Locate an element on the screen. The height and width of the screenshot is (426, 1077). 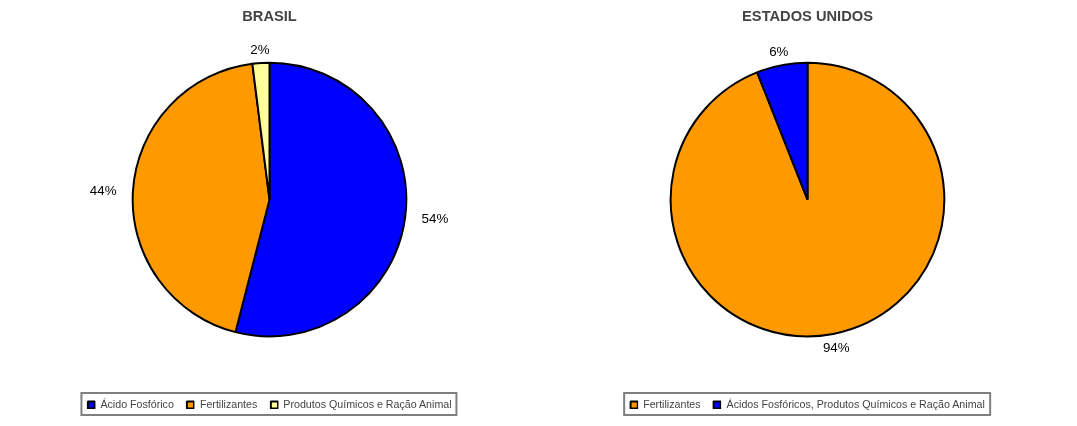
data-label: 44% is located at coordinates (103, 190).